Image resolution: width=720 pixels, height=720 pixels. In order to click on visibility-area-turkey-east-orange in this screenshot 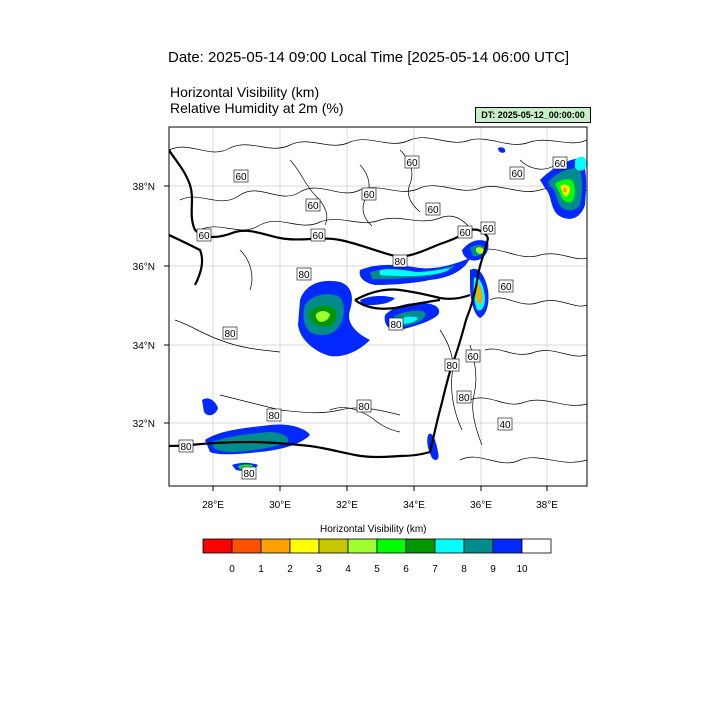, I will do `click(565, 190)`.